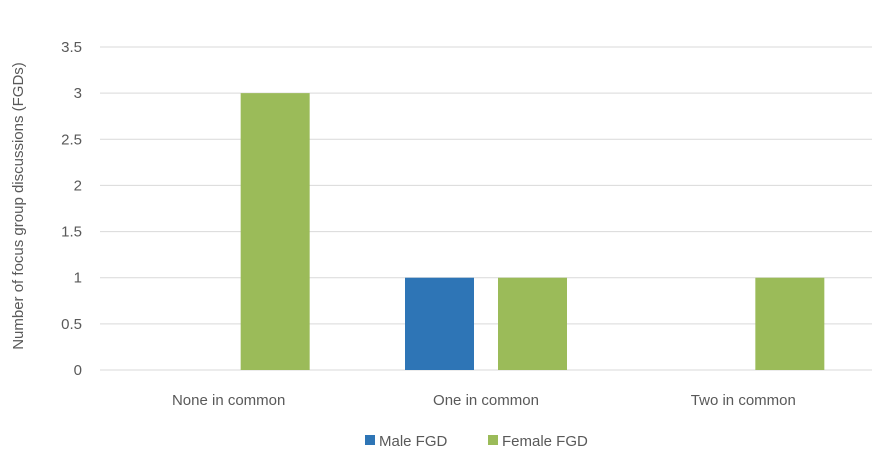 This screenshot has width=873, height=455. I want to click on y-tick-label: 1, so click(78, 278).